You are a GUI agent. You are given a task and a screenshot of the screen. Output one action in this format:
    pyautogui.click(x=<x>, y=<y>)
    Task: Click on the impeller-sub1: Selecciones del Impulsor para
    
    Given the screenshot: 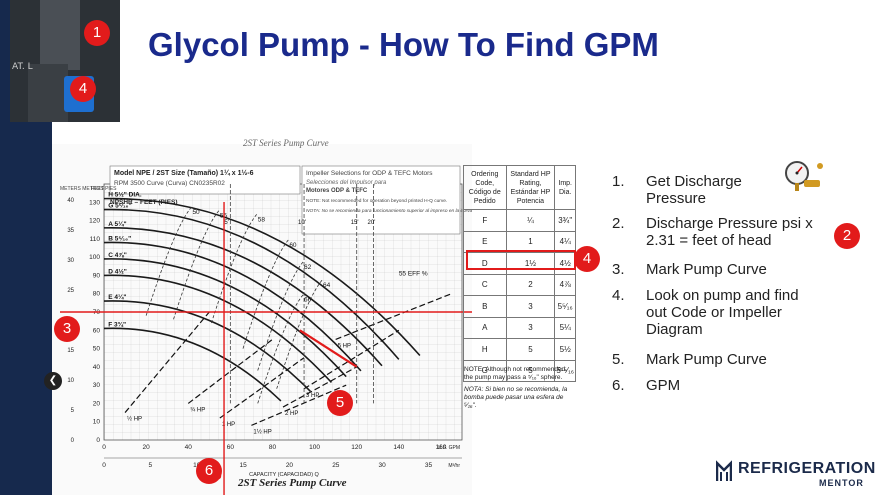 What is the action you would take?
    pyautogui.click(x=346, y=183)
    